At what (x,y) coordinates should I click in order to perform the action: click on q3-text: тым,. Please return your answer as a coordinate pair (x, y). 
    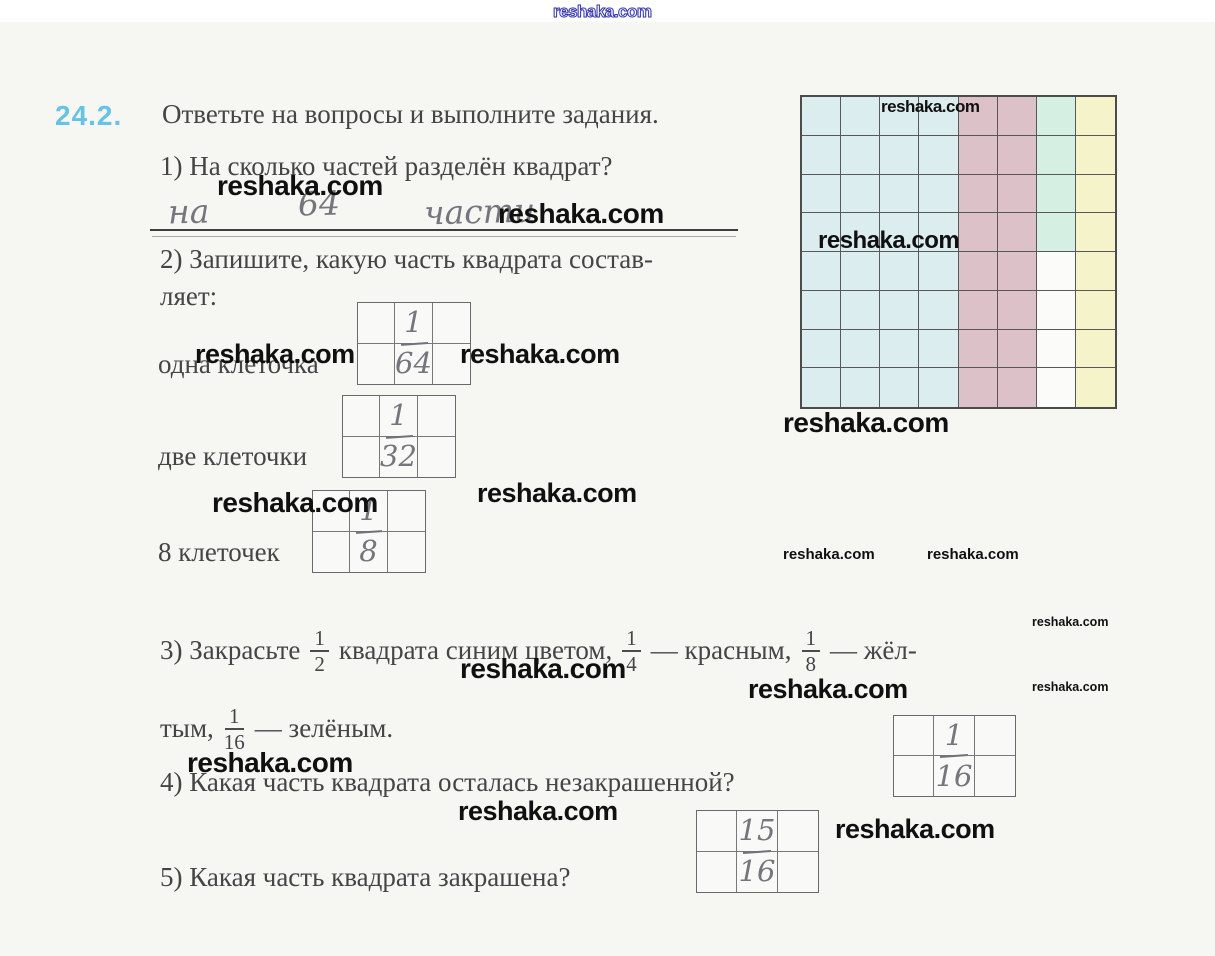
    Looking at the image, I should click on (187, 728).